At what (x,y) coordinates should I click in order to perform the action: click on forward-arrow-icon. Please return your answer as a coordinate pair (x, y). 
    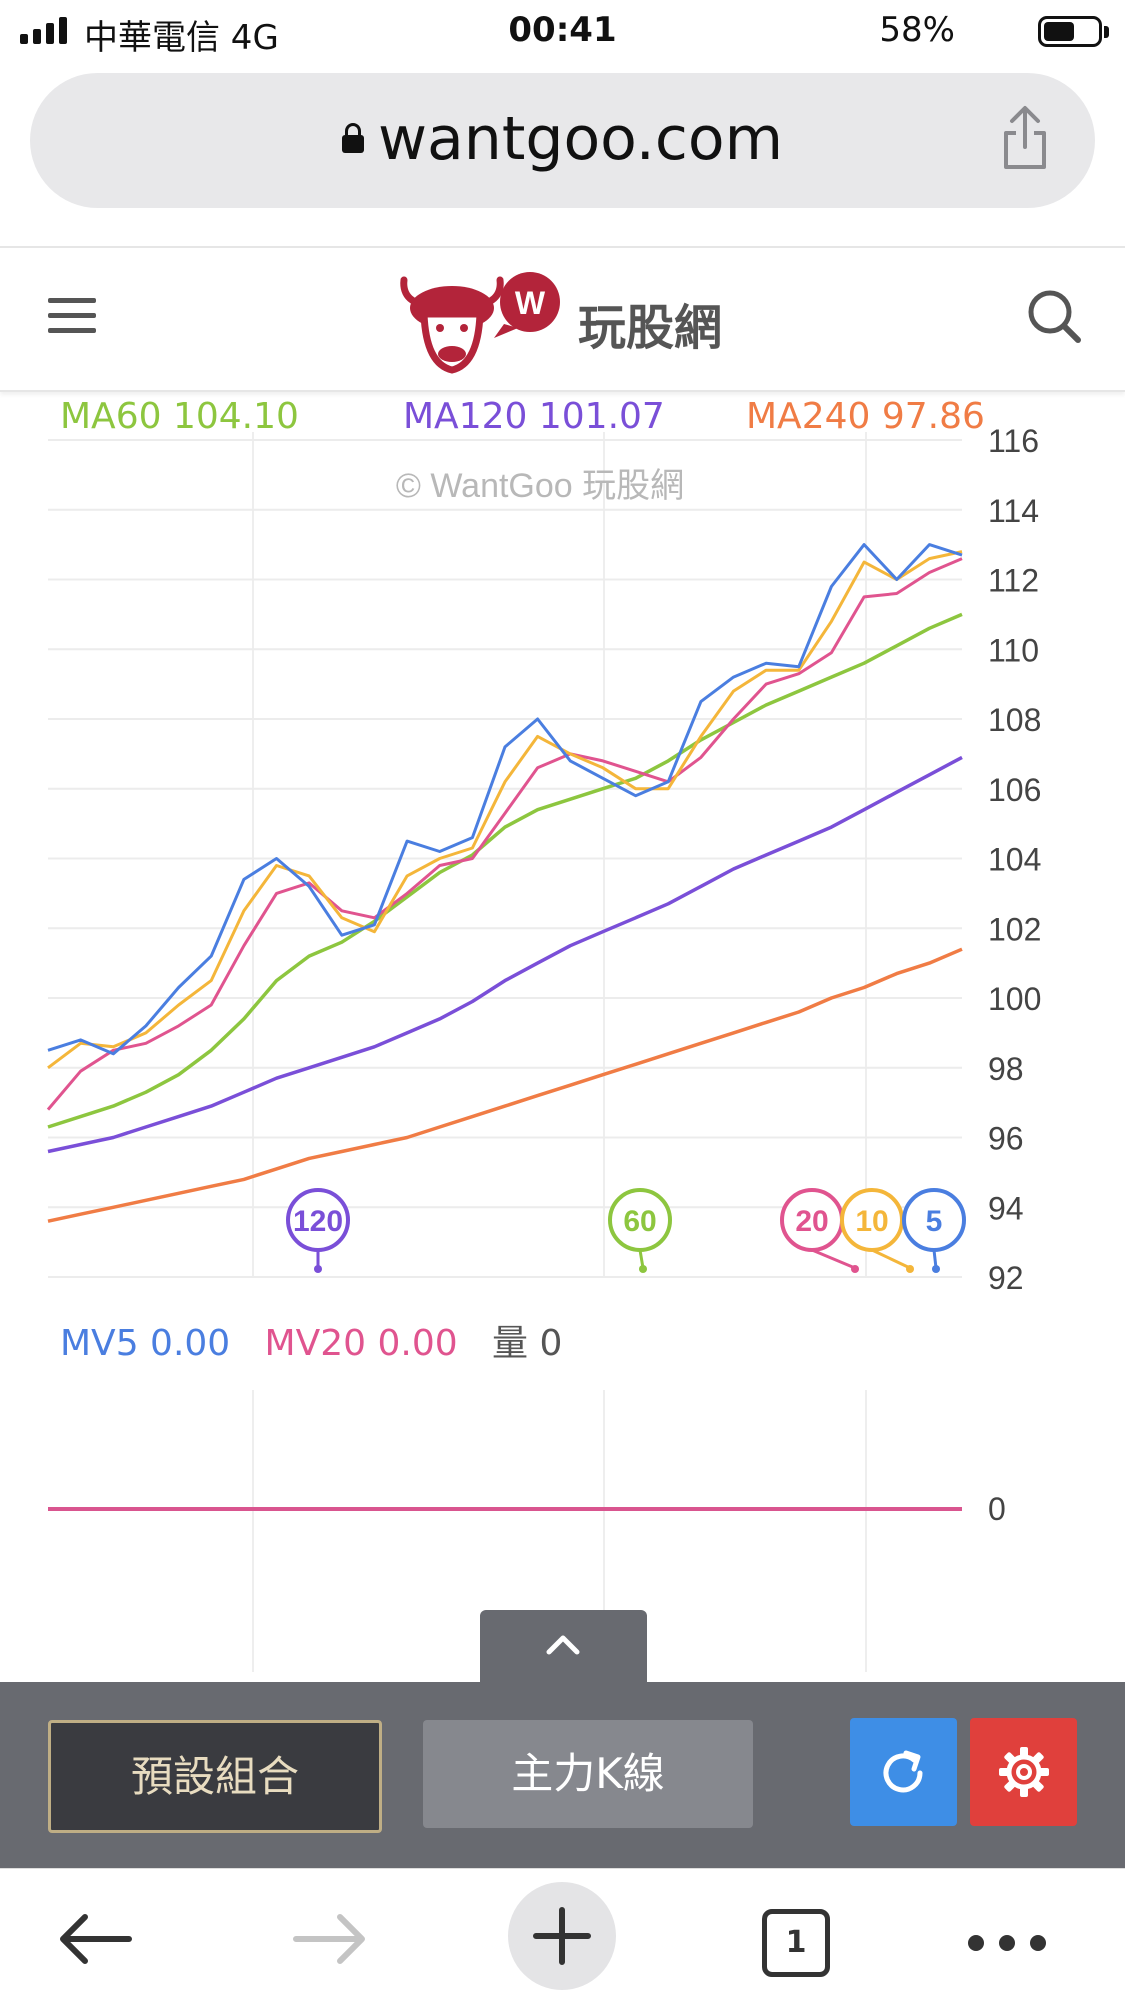
    Looking at the image, I should click on (330, 1939).